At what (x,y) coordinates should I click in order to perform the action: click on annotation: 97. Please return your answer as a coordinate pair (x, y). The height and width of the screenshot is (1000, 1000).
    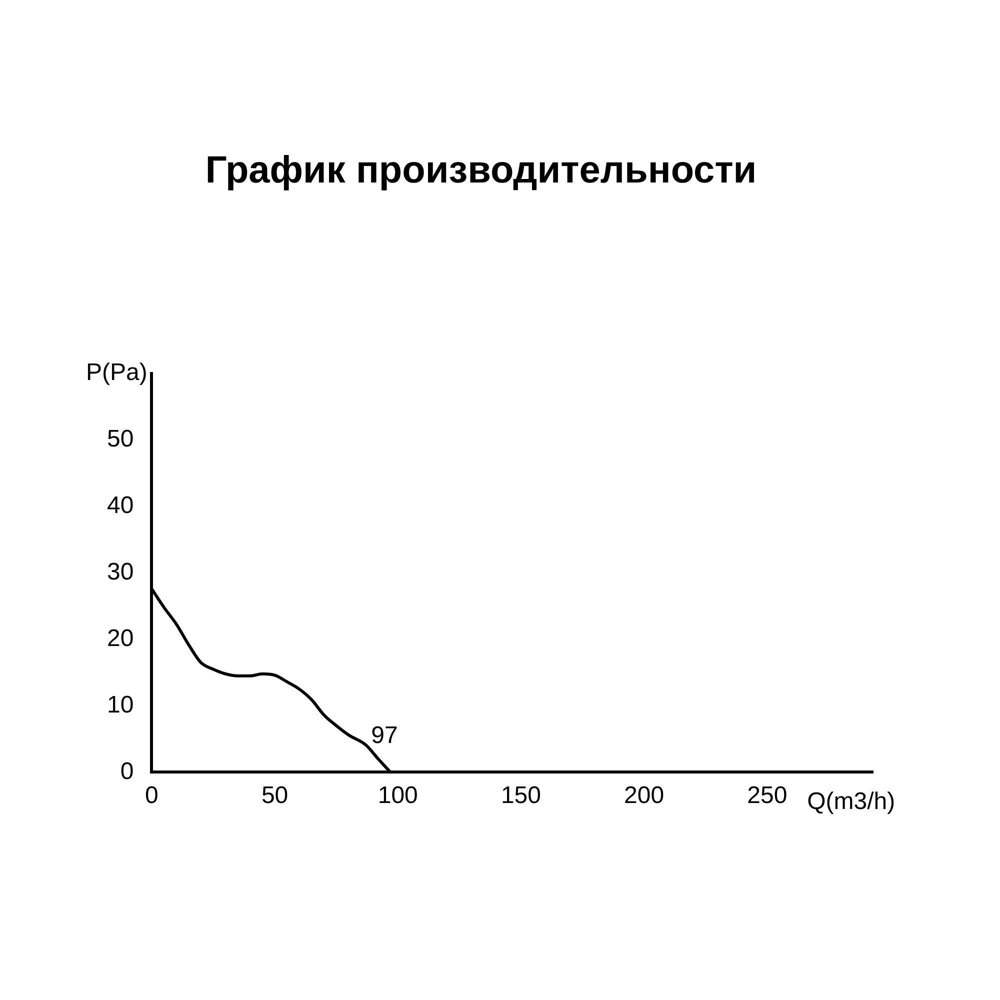
    Looking at the image, I should click on (384, 735).